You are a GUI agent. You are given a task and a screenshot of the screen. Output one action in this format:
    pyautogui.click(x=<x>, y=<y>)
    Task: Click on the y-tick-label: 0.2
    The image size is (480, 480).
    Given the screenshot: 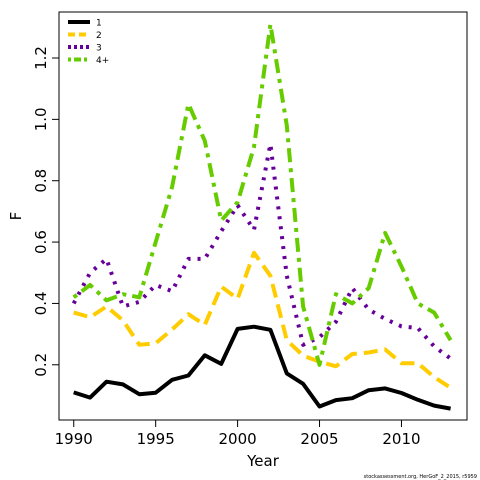 What is the action you would take?
    pyautogui.click(x=41, y=365)
    